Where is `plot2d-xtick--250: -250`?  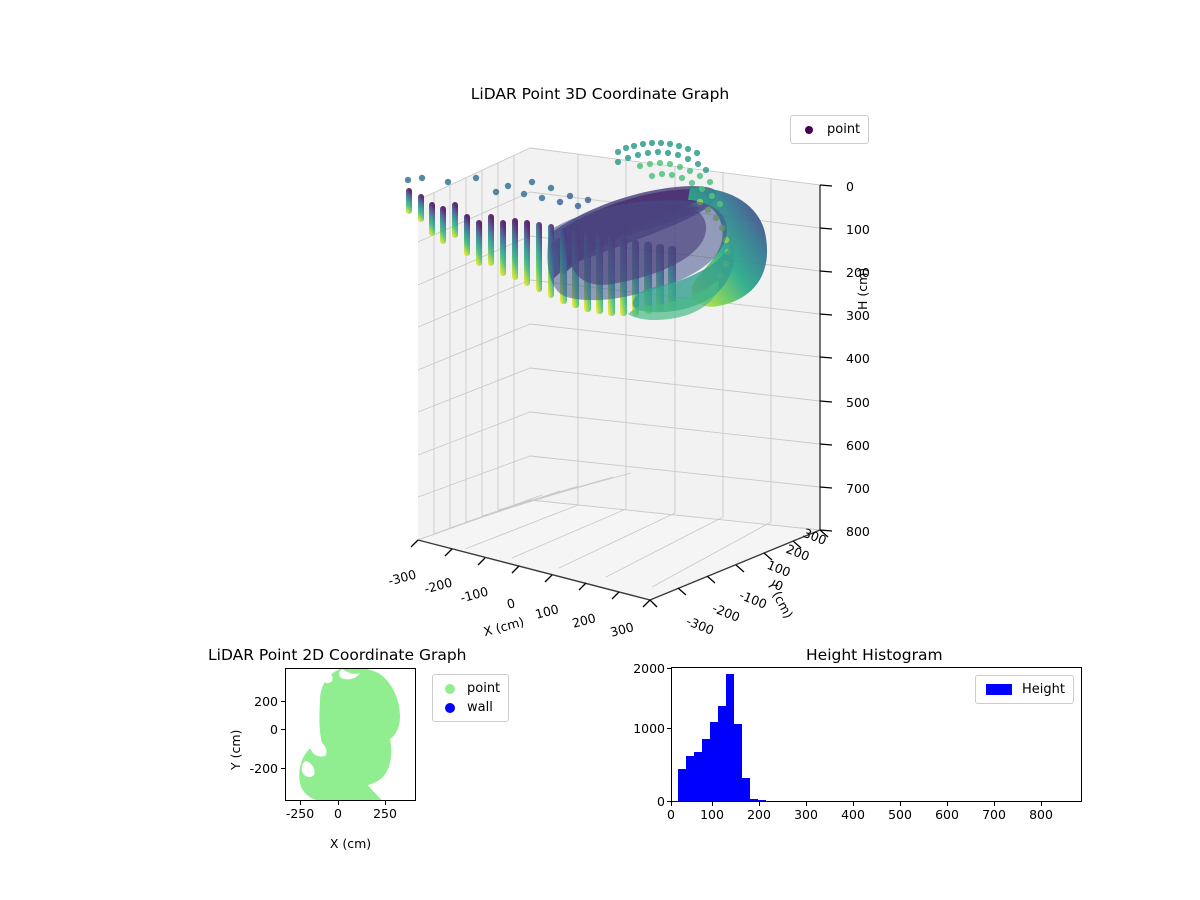
plot2d-xtick--250: -250 is located at coordinates (300, 813).